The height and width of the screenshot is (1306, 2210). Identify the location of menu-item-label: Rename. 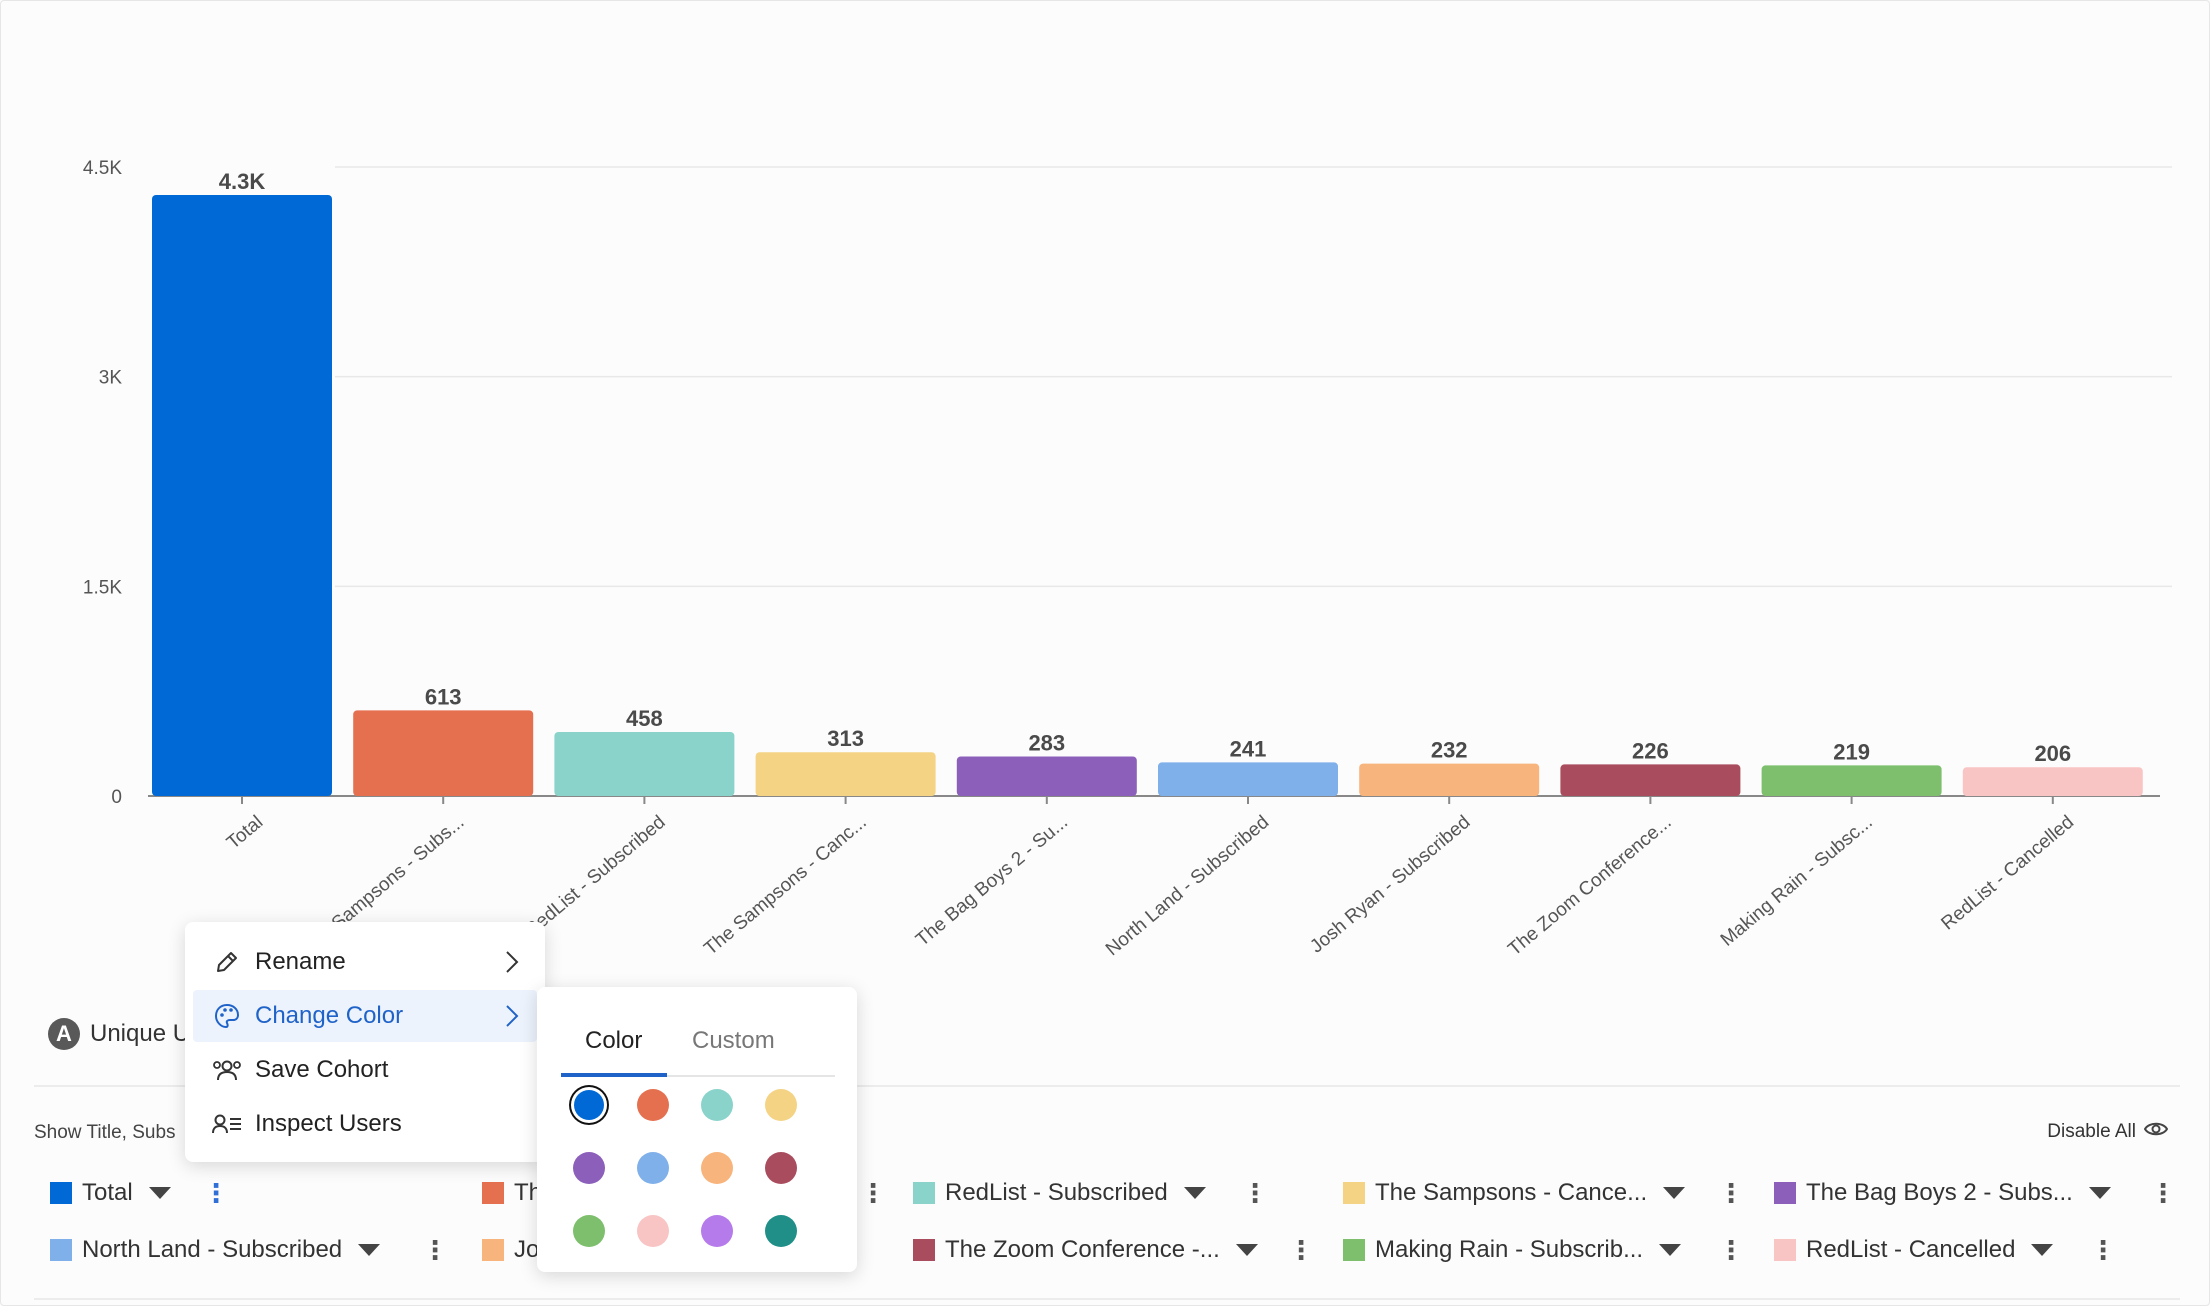
(300, 961).